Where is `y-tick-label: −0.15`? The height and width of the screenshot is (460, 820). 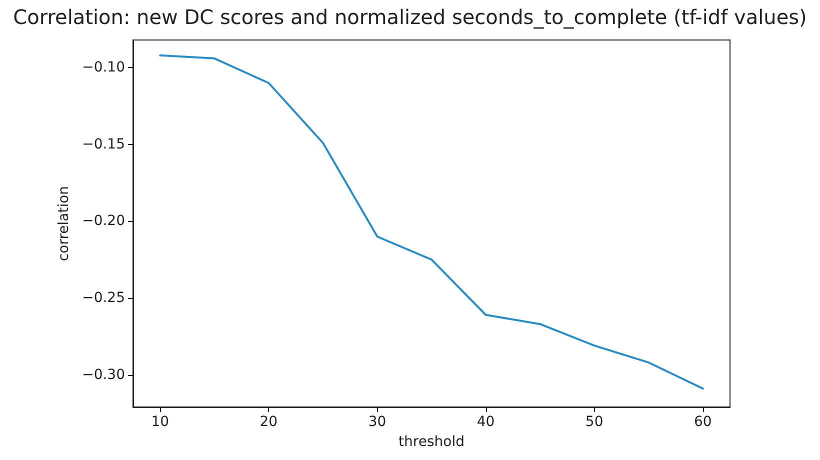 y-tick-label: −0.15 is located at coordinates (103, 144).